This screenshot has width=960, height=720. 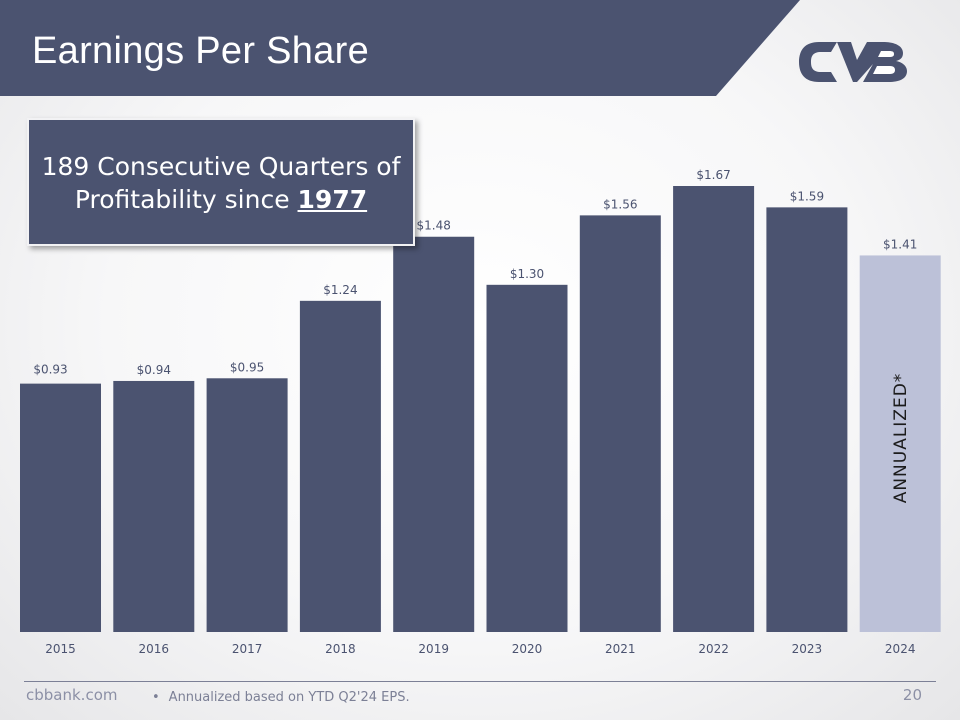 What do you see at coordinates (186, 199) in the screenshot?
I see `callout-line-2-prefix: Profitability since` at bounding box center [186, 199].